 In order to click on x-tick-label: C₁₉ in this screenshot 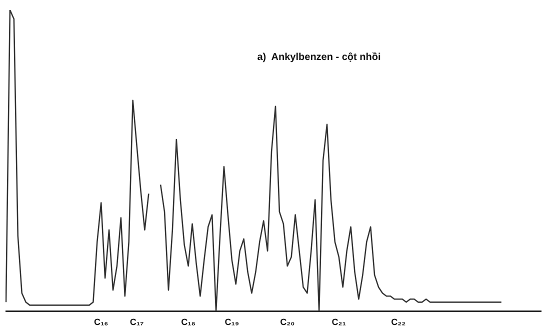, I will do `click(232, 322)`.